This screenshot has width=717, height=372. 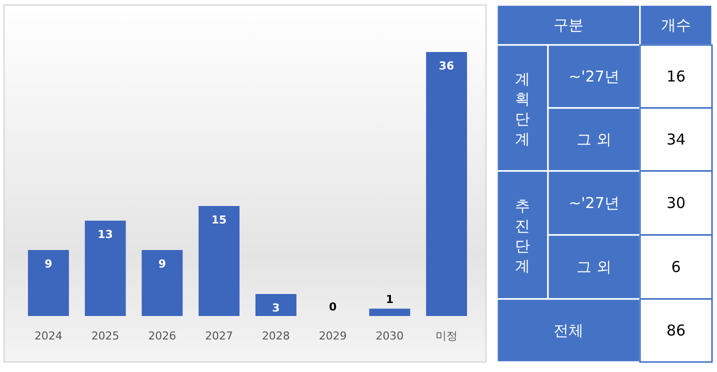 I want to click on x-tick-label: 2026, so click(x=162, y=336).